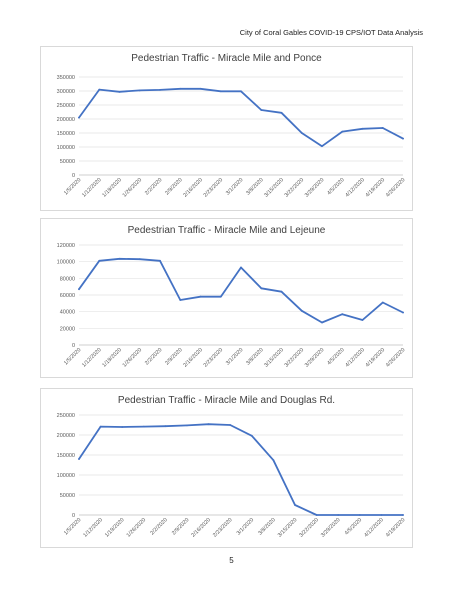 The image size is (463, 599). Describe the element at coordinates (67, 496) in the screenshot. I see `y-tick-label: 50000` at that location.